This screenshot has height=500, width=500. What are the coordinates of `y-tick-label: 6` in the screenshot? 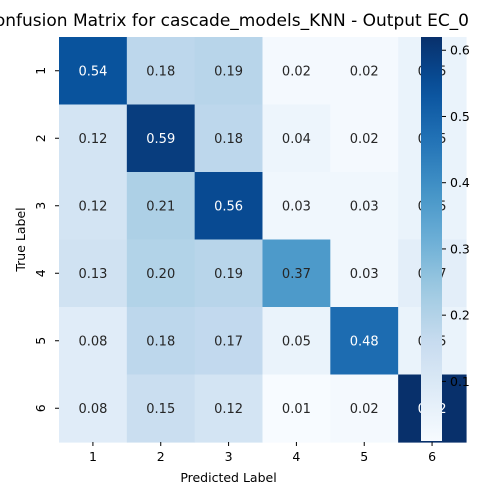 It's located at (40, 408).